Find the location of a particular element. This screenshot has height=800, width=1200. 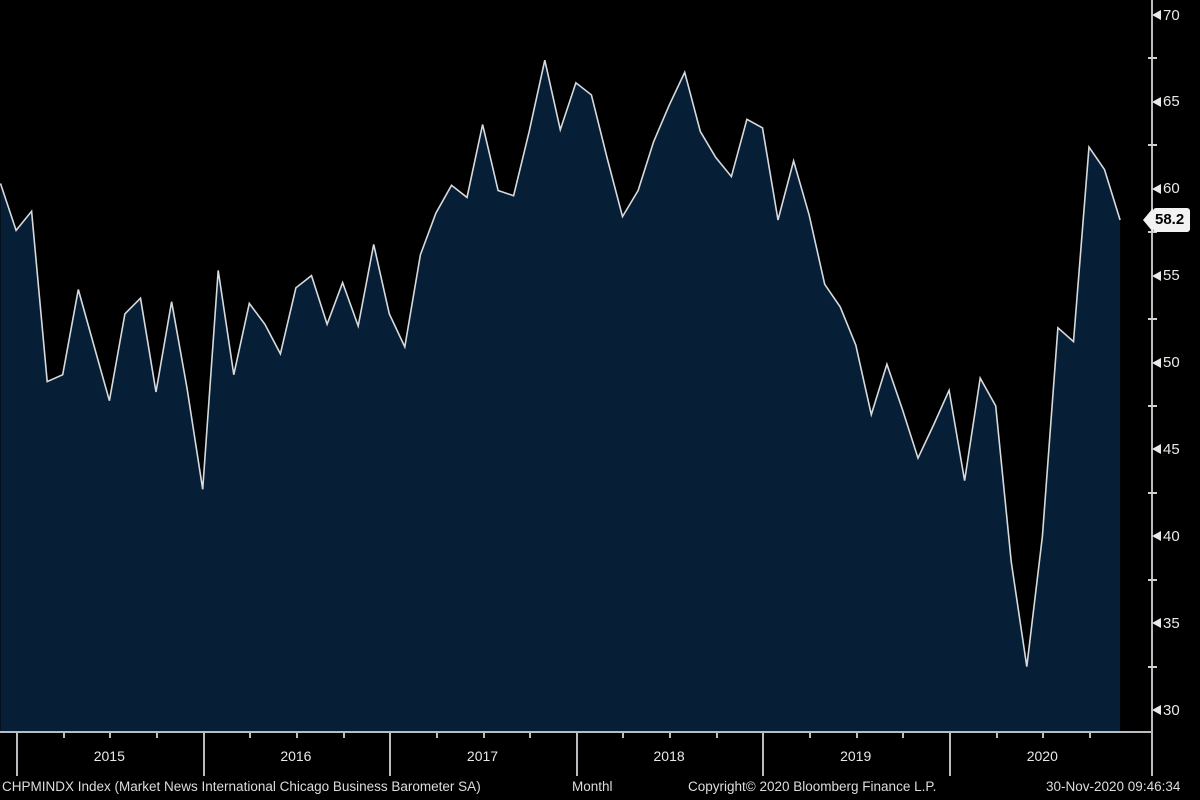

y-axis-tick-35: 35 is located at coordinates (1166, 623).